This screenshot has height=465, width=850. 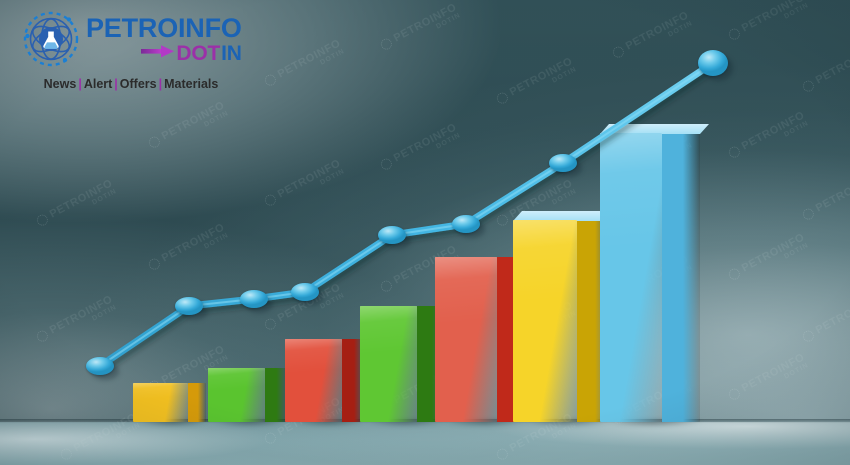 What do you see at coordinates (231, 53) in the screenshot?
I see `brand-sub-in: IN` at bounding box center [231, 53].